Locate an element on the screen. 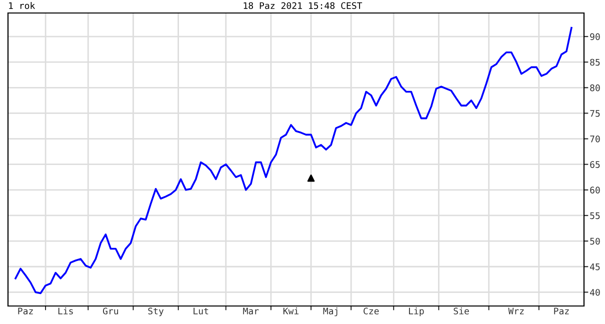  y-tick-label: 40 is located at coordinates (595, 292).